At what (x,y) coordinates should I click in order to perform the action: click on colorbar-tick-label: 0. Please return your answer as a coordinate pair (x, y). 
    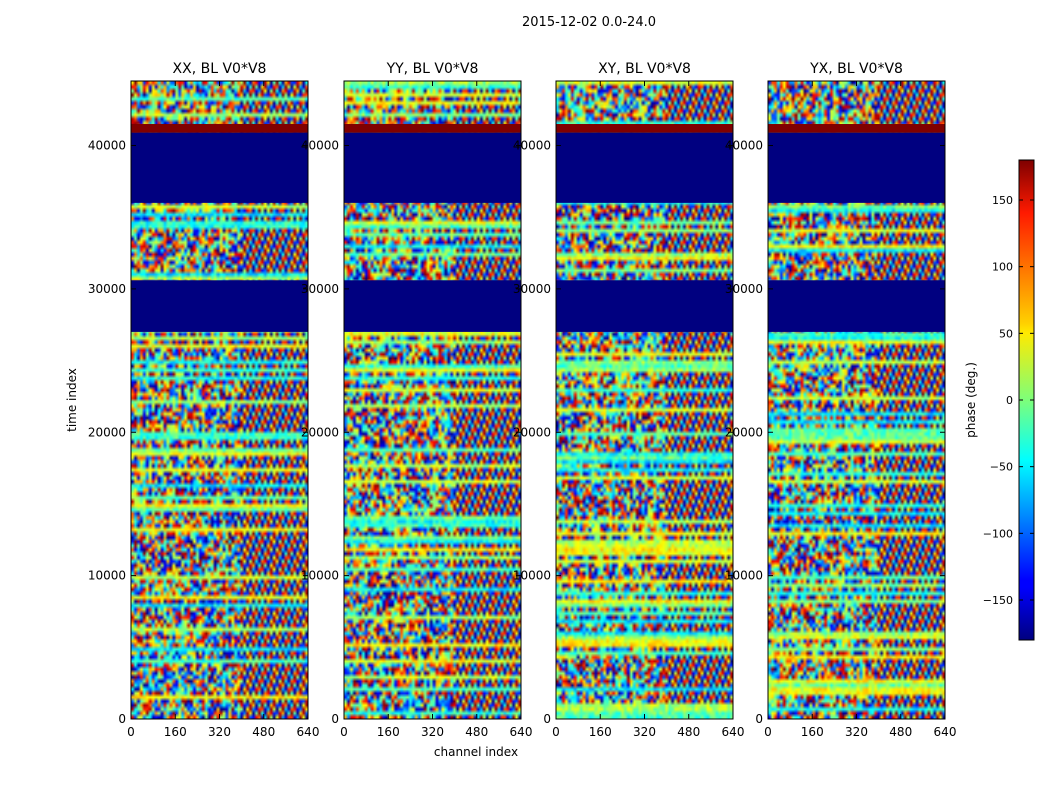
    Looking at the image, I should click on (1009, 400).